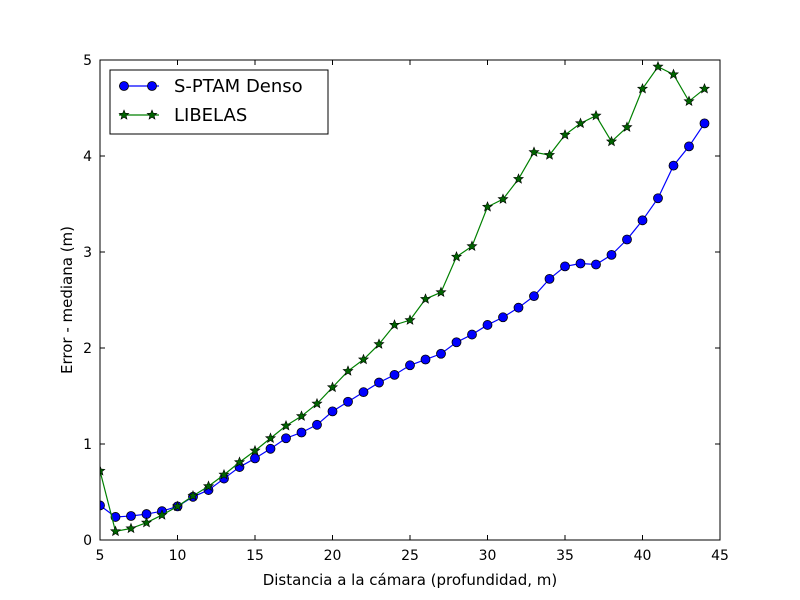  Describe the element at coordinates (565, 556) in the screenshot. I see `x-tick-label: 35` at that location.